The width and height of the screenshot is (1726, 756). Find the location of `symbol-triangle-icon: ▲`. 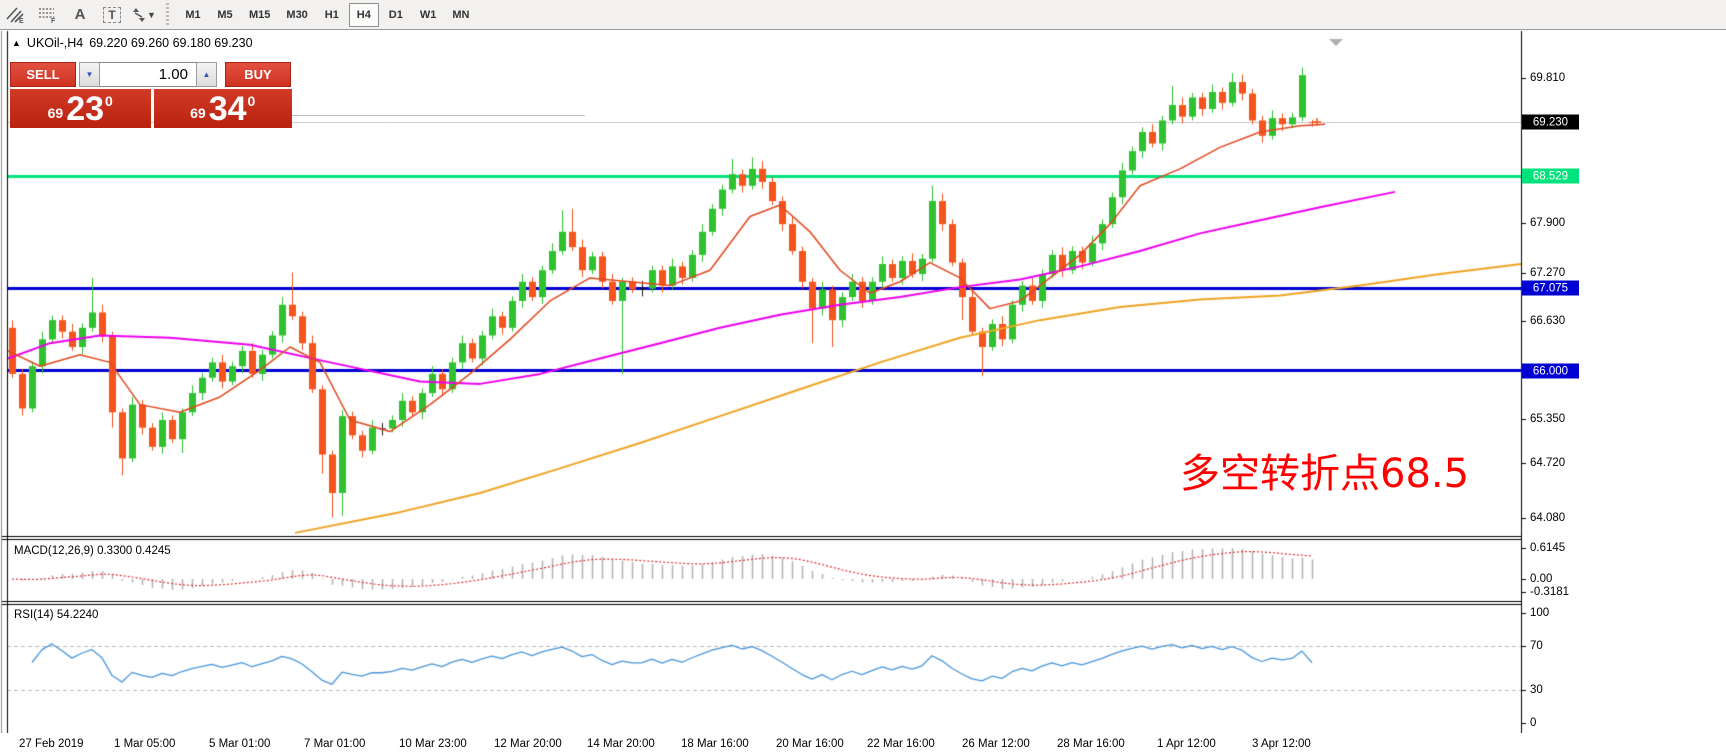

symbol-triangle-icon: ▲ is located at coordinates (16, 43).